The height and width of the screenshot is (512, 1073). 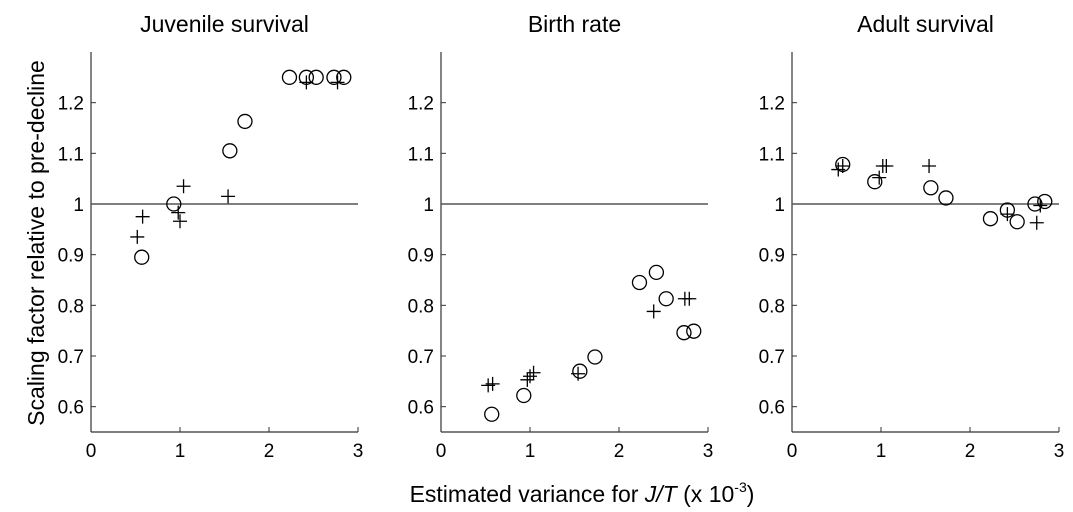 What do you see at coordinates (706, 494) in the screenshot?
I see `x-axis-label-unit: (x 10` at bounding box center [706, 494].